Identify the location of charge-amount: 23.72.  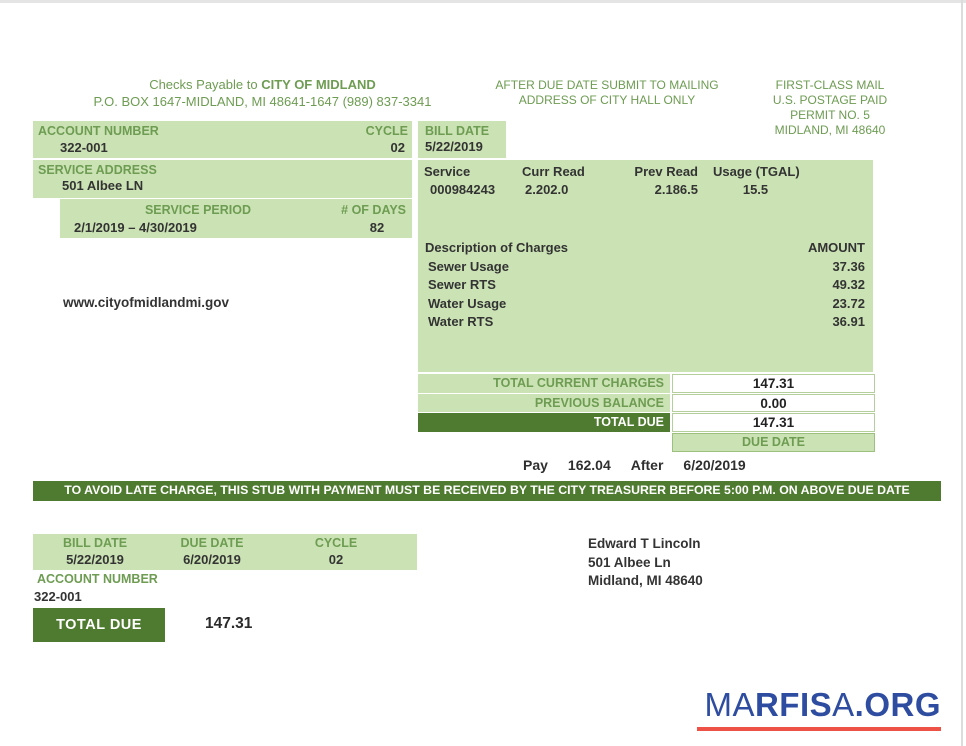
(848, 303).